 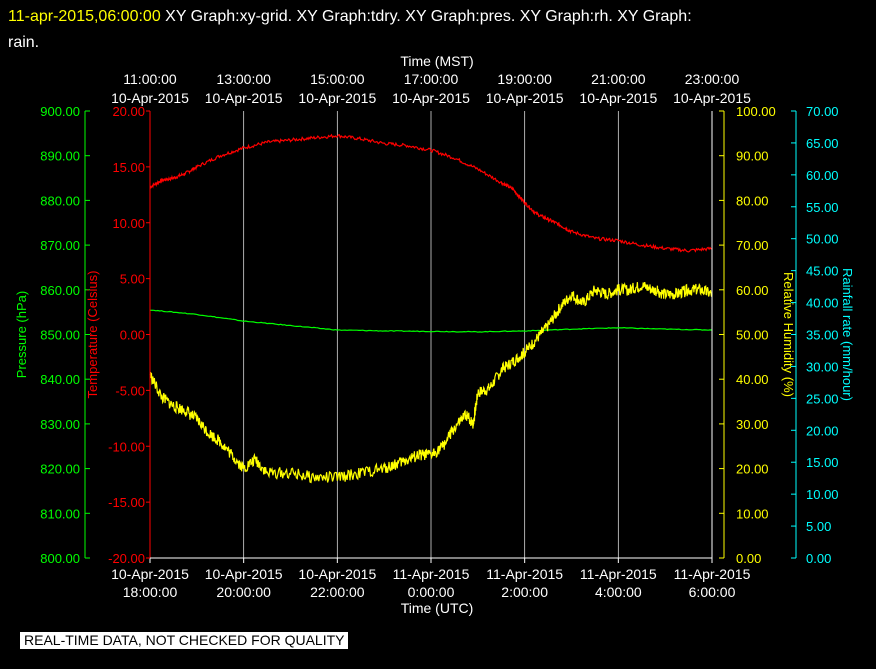 I want to click on temperature-tick-label: -15.00, so click(x=126, y=502).